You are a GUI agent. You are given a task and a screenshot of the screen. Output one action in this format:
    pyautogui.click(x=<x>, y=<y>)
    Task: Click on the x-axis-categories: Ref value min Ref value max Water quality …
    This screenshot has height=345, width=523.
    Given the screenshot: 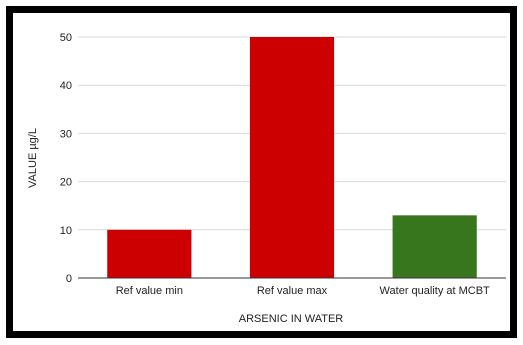 What is the action you would take?
    pyautogui.click(x=303, y=291)
    